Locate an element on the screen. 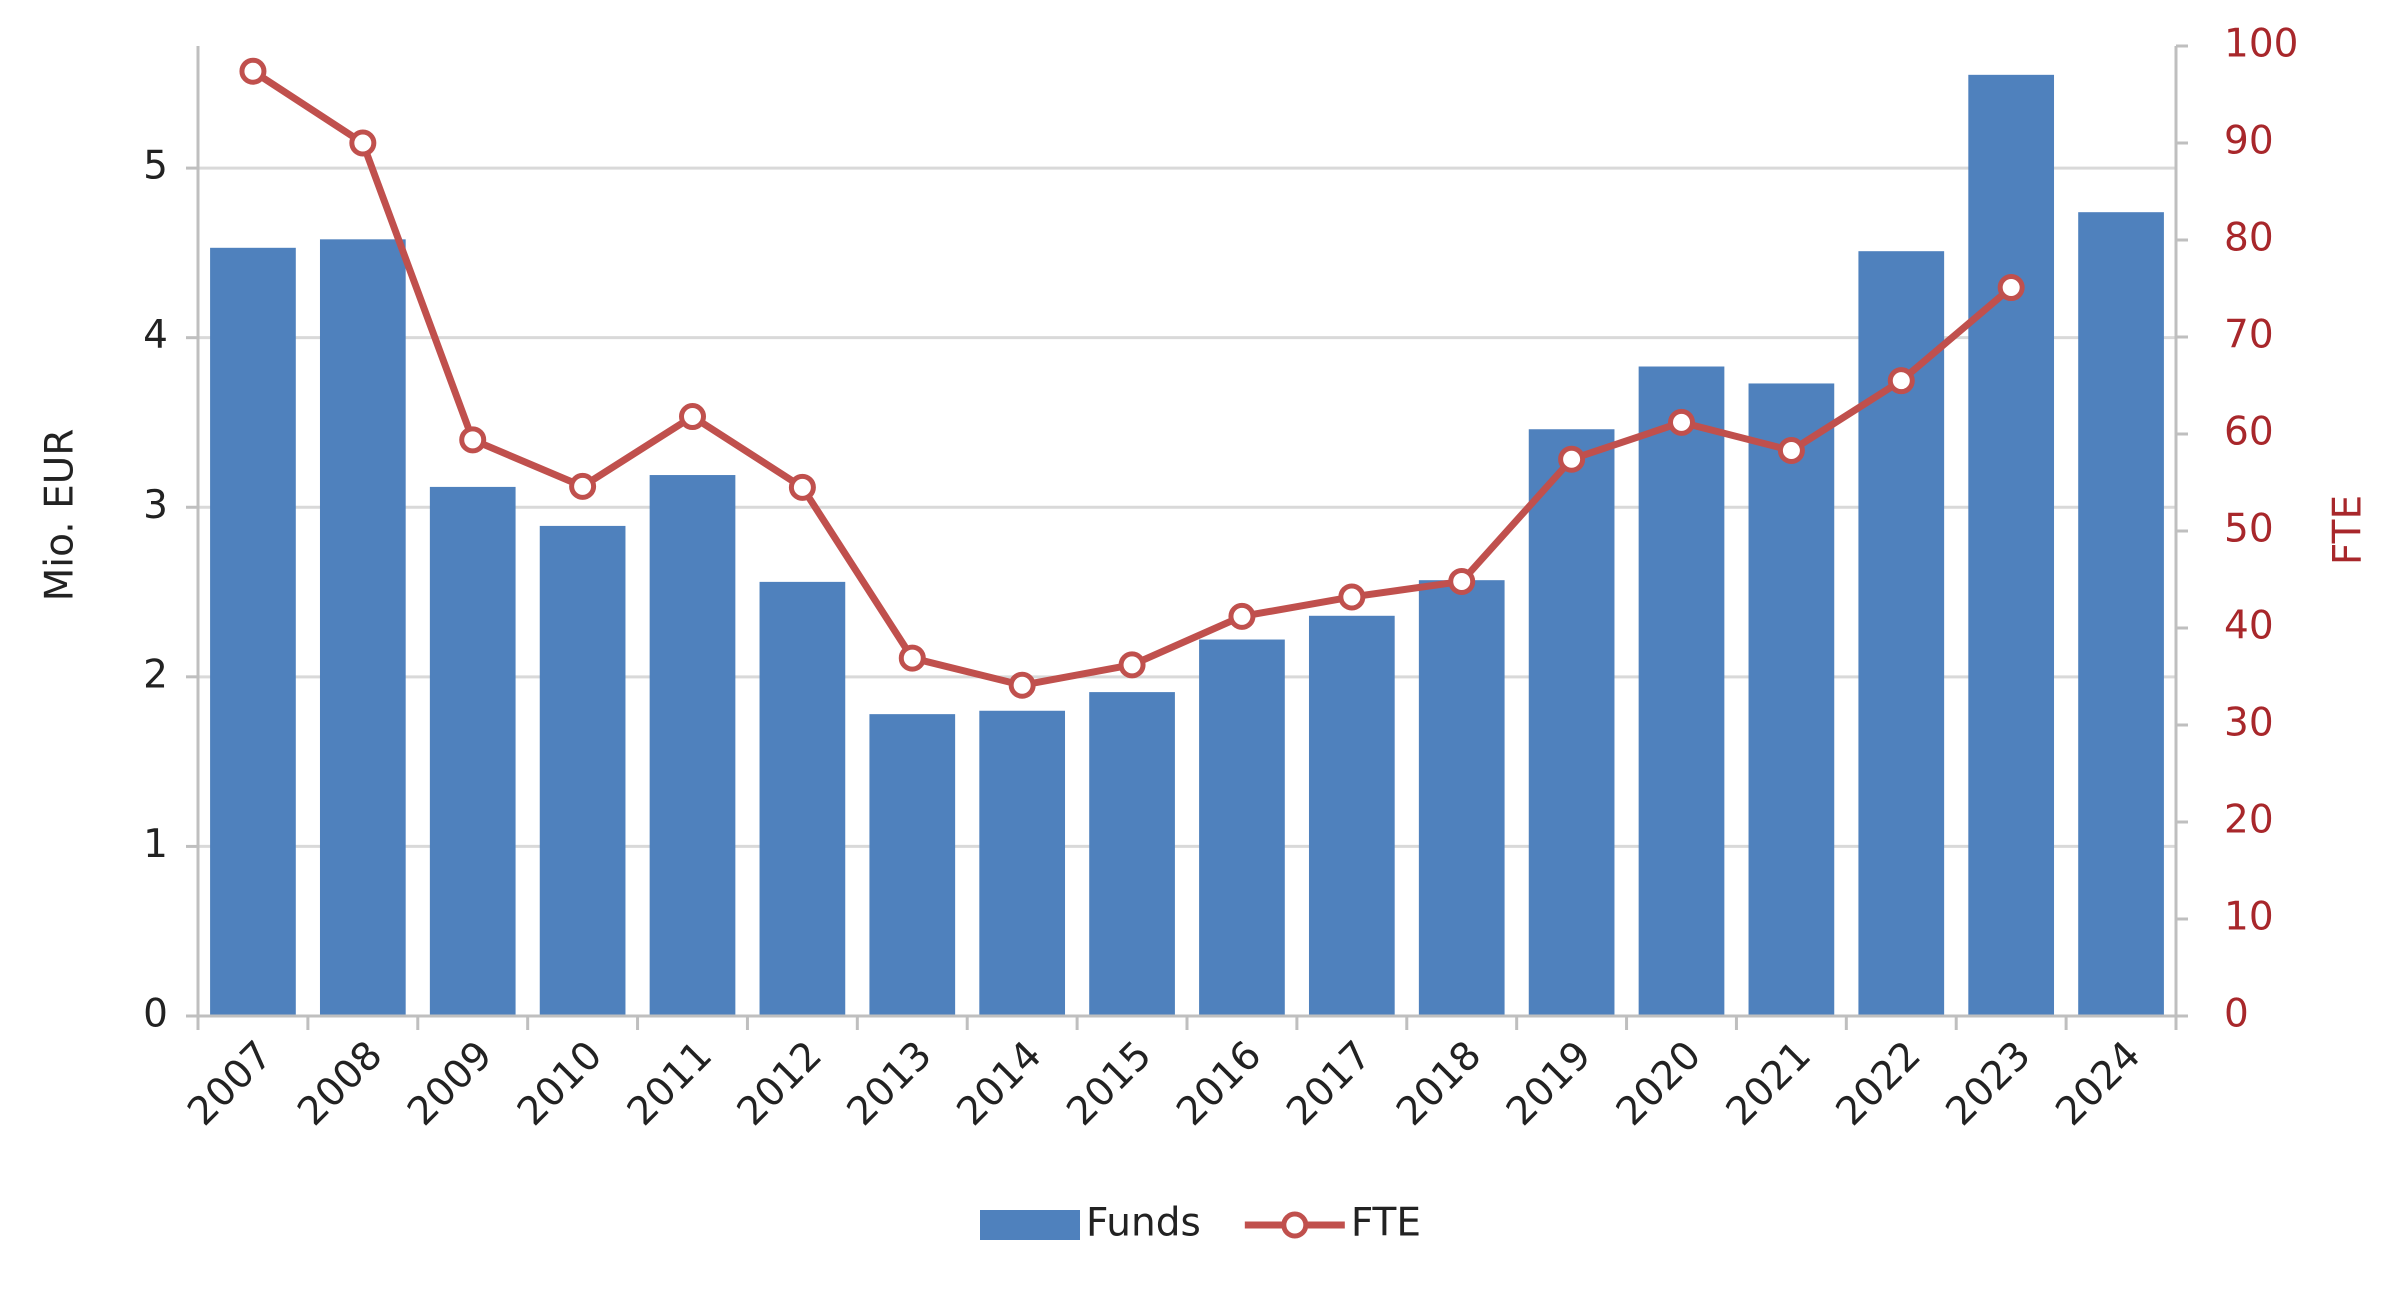 This screenshot has height=1290, width=2386. x-tick-label: 2016 is located at coordinates (1219, 1084).